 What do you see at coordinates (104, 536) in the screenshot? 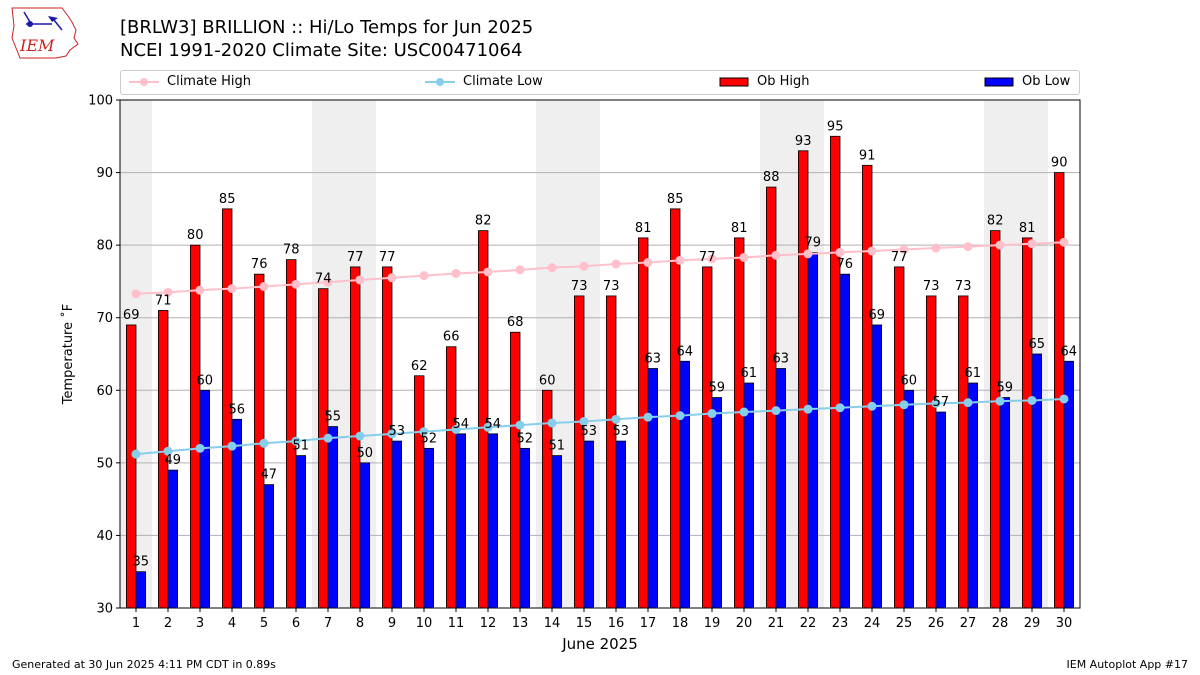
I see `y-tick-label: 40` at bounding box center [104, 536].